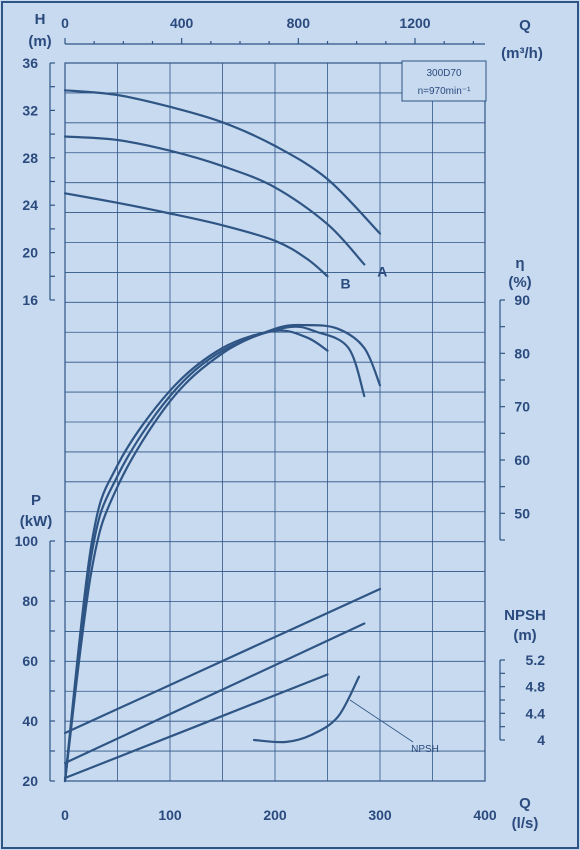 The image size is (580, 850). Describe the element at coordinates (524, 635) in the screenshot. I see `npsh-axis-label-line2: (m)` at that location.